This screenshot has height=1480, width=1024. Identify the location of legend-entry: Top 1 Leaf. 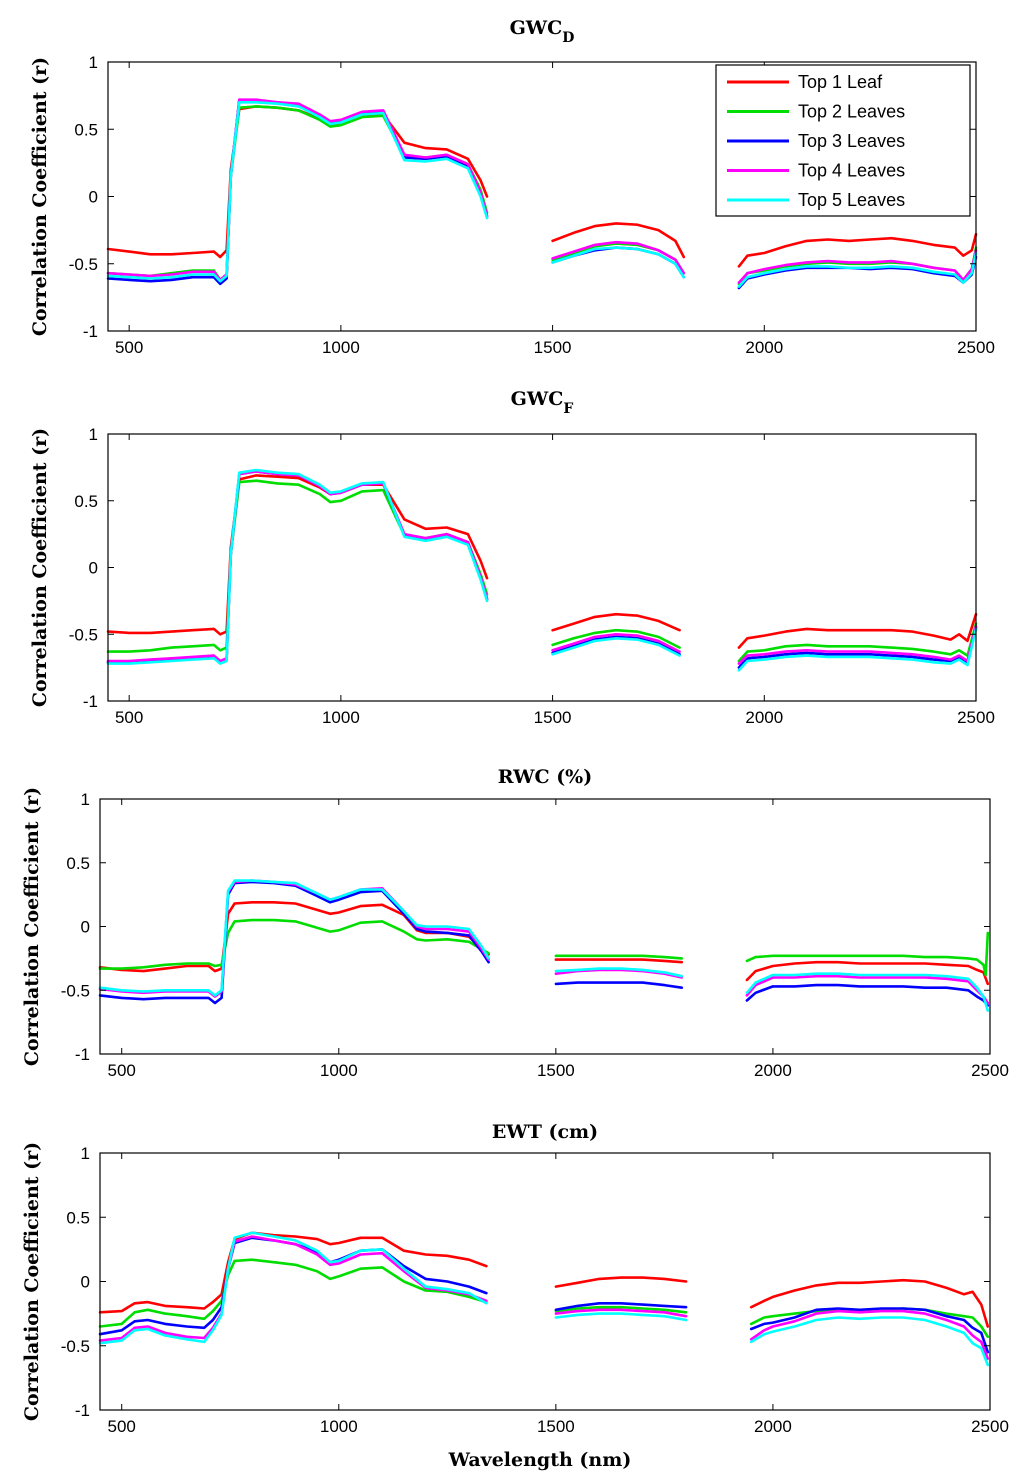
(805, 82).